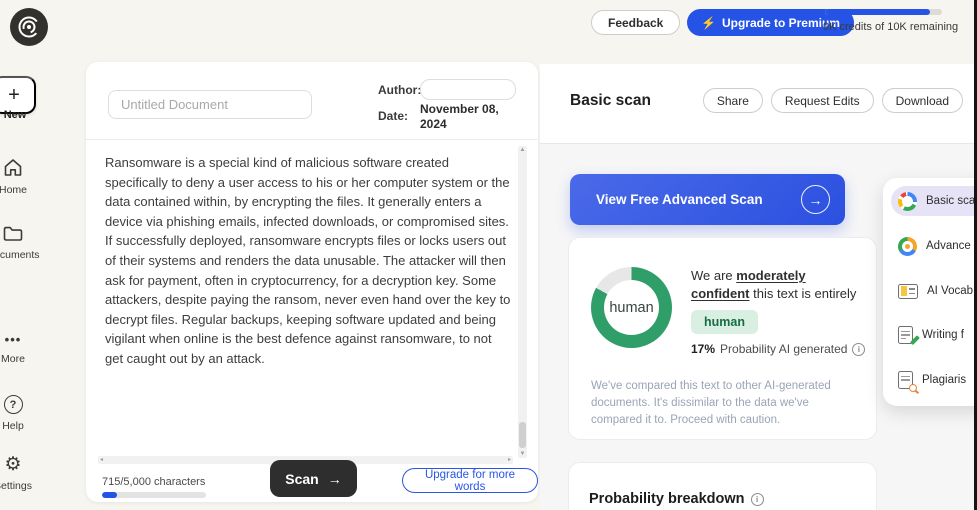 The image size is (977, 510). I want to click on ai-vocabulary-icon, so click(908, 291).